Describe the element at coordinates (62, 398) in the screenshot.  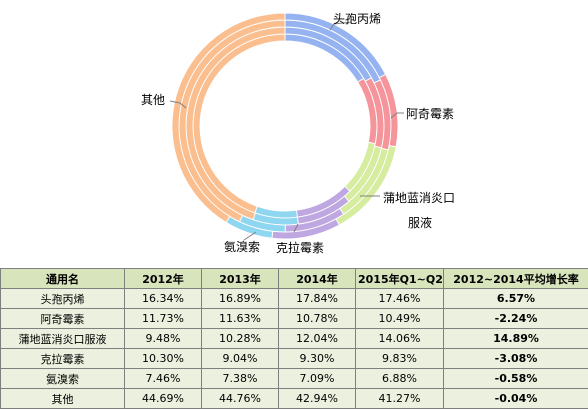
I see `cell-name: 其他` at that location.